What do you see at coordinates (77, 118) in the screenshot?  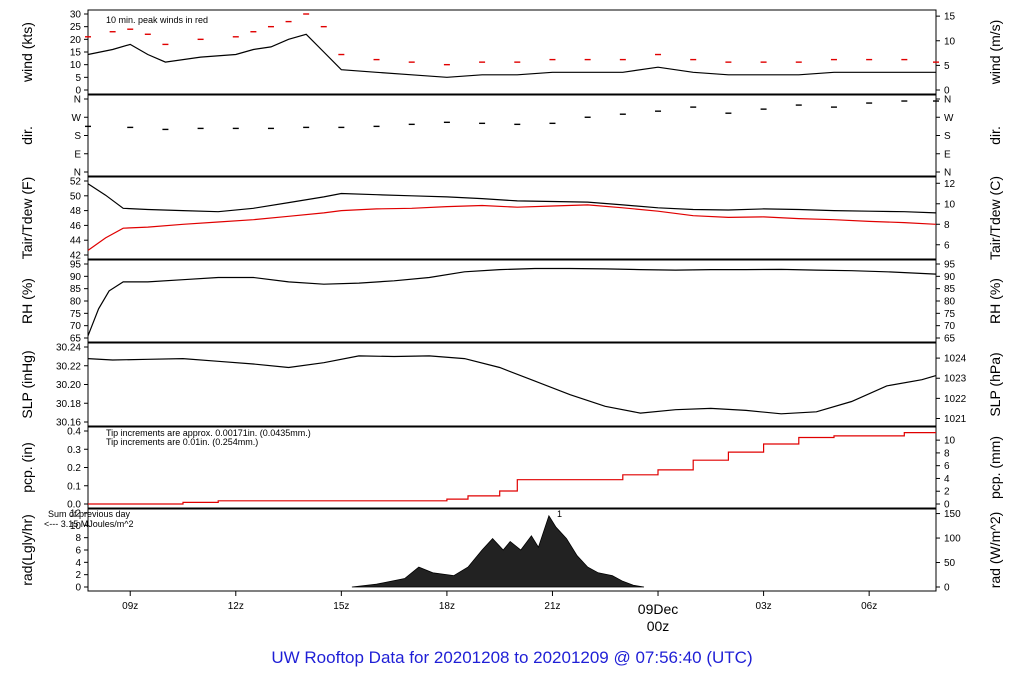 I see `direction-panel-ytick-label: W` at bounding box center [77, 118].